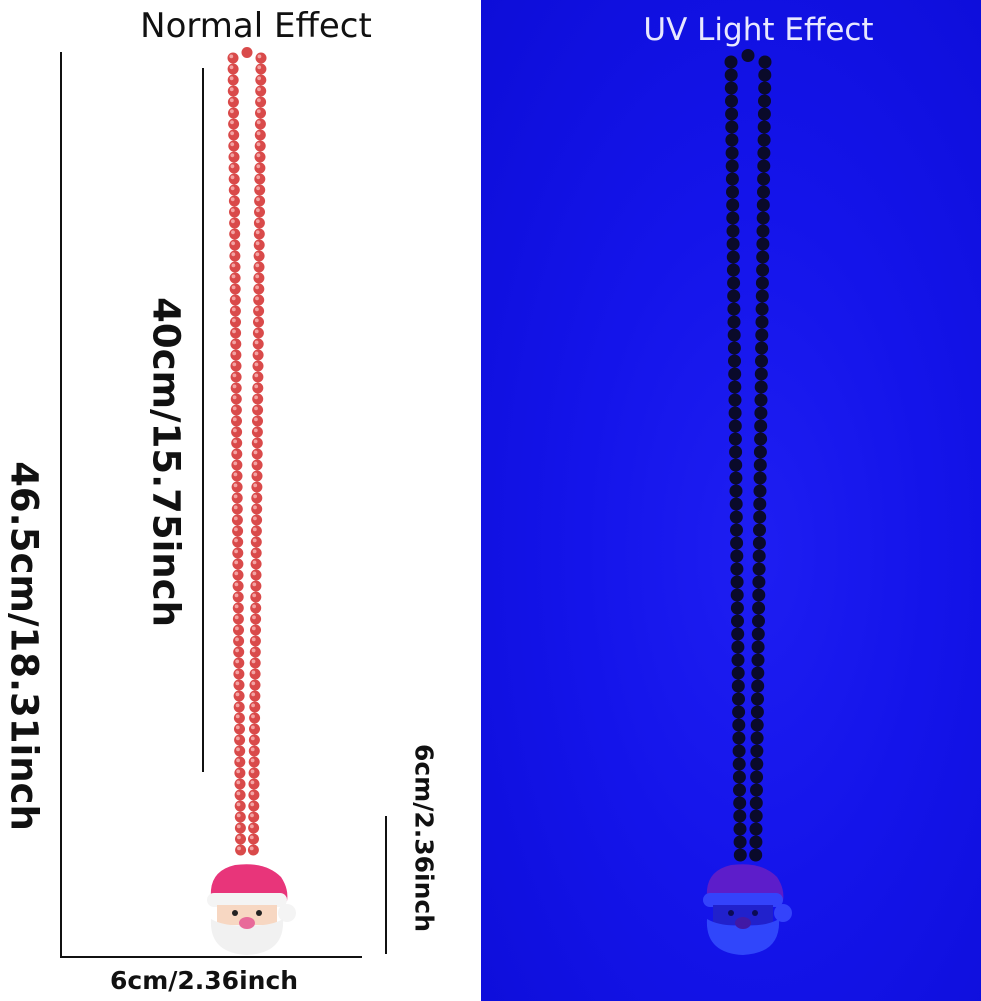 Image resolution: width=981 pixels, height=1001 pixels. What do you see at coordinates (748, 455) in the screenshot?
I see `dark-bead-chain` at bounding box center [748, 455].